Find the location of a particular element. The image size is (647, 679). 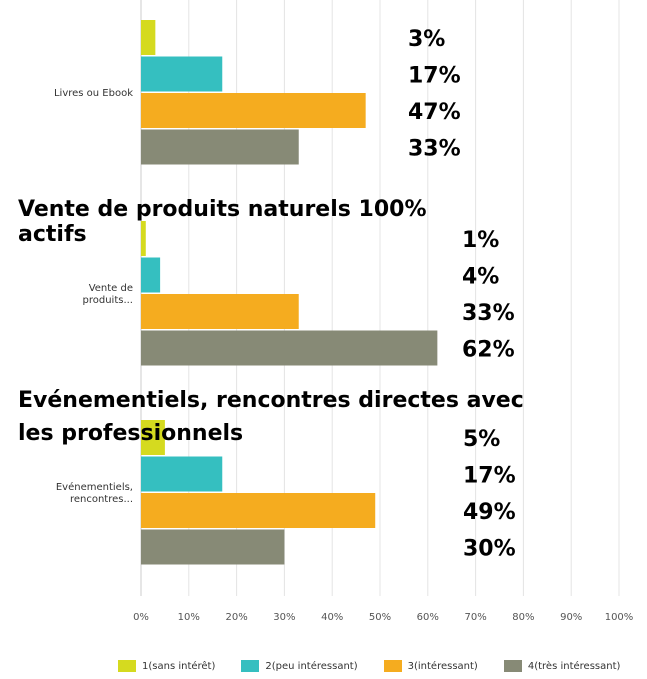

value-label: 30% is located at coordinates (489, 549).